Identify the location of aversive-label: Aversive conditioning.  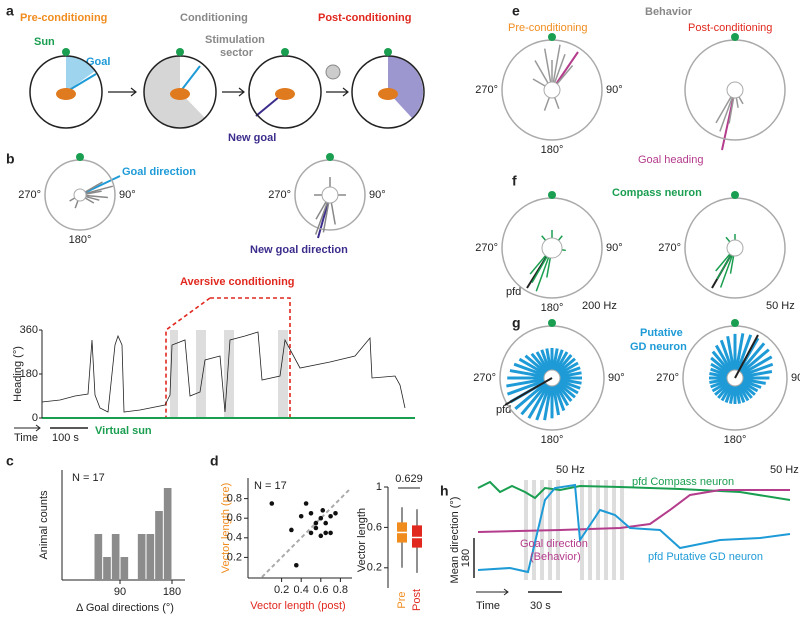
(237, 282).